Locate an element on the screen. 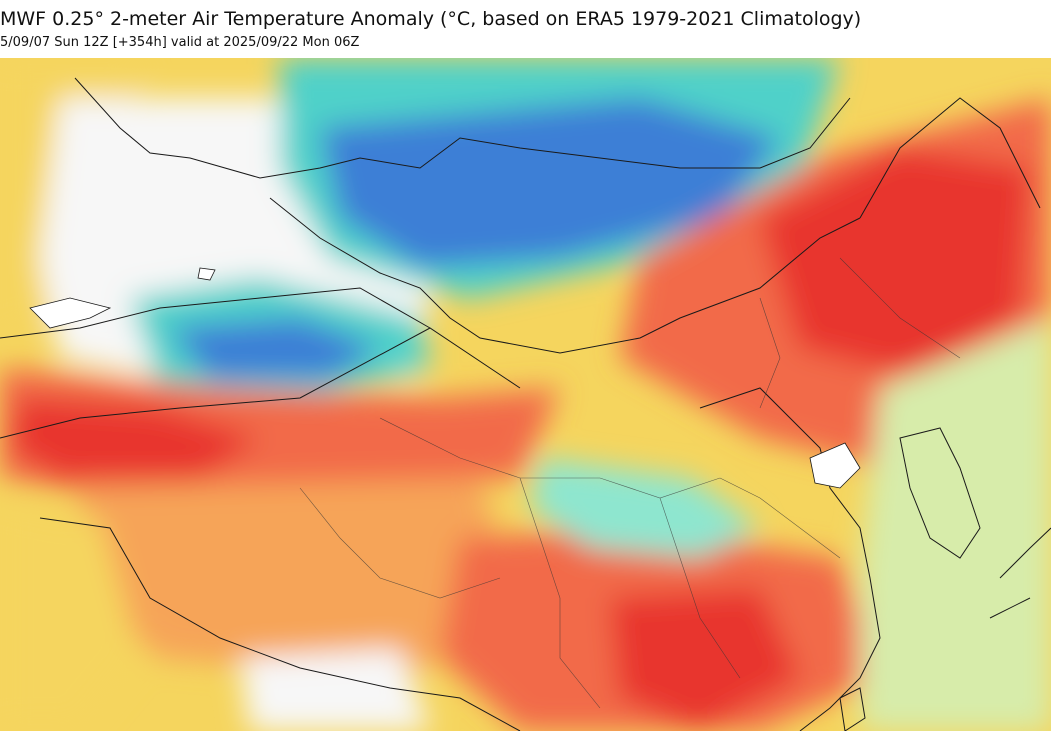 Image resolution: width=1051 pixels, height=731 pixels. border-japan is located at coordinates (1020, 573).